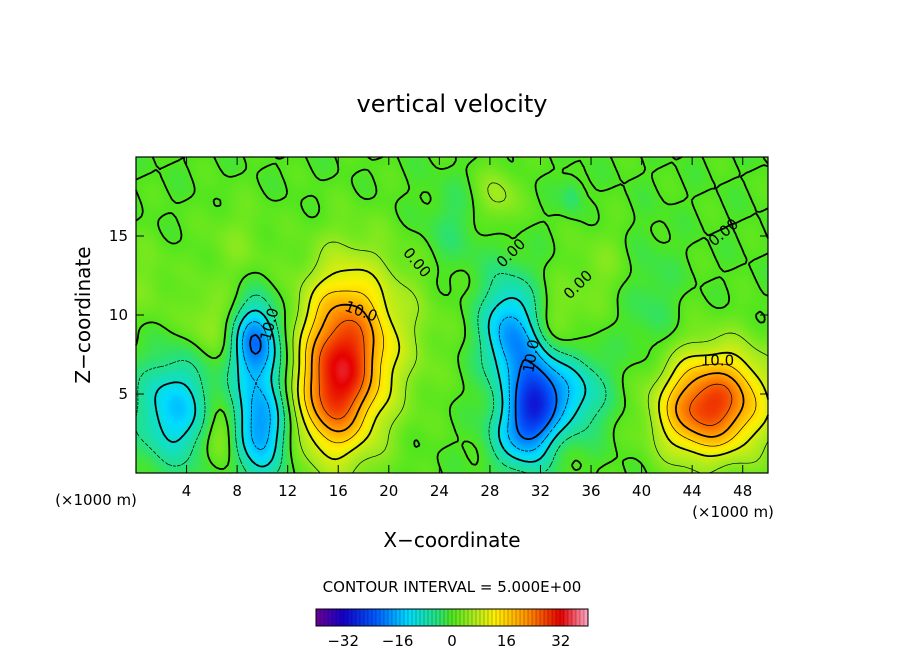 The height and width of the screenshot is (658, 904). What do you see at coordinates (187, 491) in the screenshot?
I see `x-tick-label: 4` at bounding box center [187, 491].